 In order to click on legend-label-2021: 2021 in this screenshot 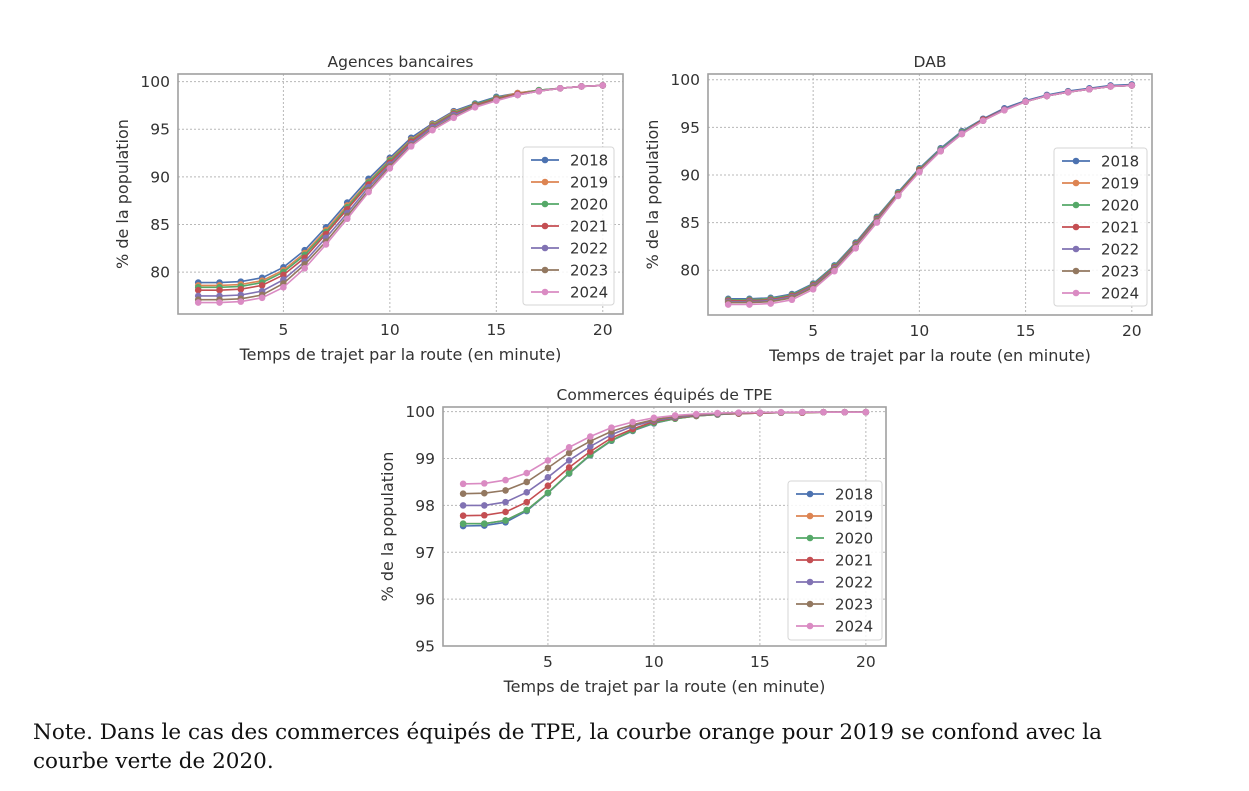, I will do `click(854, 561)`.